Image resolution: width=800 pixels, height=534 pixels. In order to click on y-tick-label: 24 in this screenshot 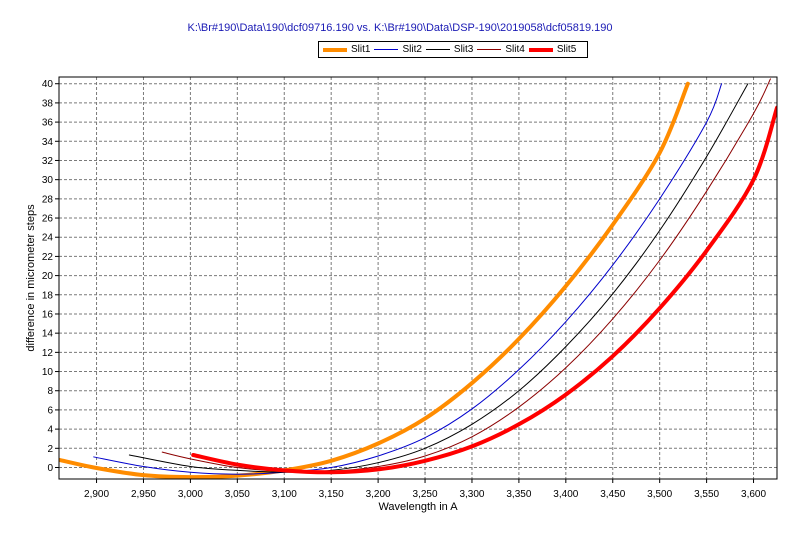, I will do `click(48, 238)`.